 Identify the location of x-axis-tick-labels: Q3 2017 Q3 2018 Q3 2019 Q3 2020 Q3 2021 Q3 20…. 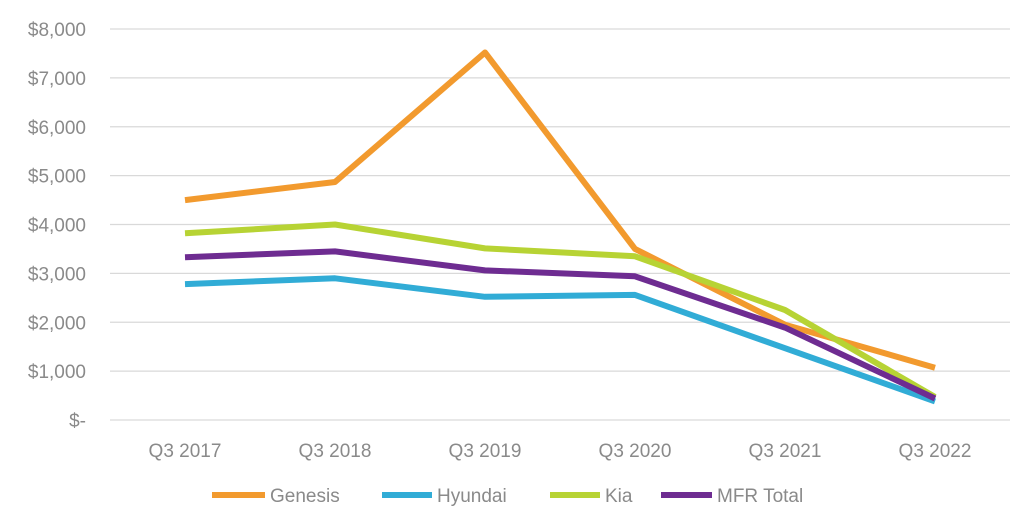
(560, 451).